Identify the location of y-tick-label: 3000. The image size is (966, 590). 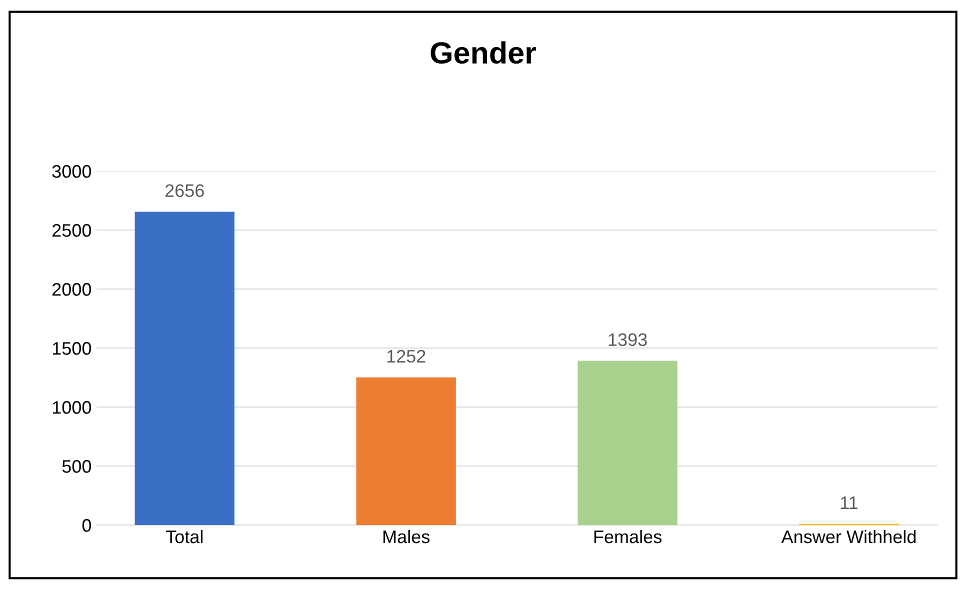
(72, 171).